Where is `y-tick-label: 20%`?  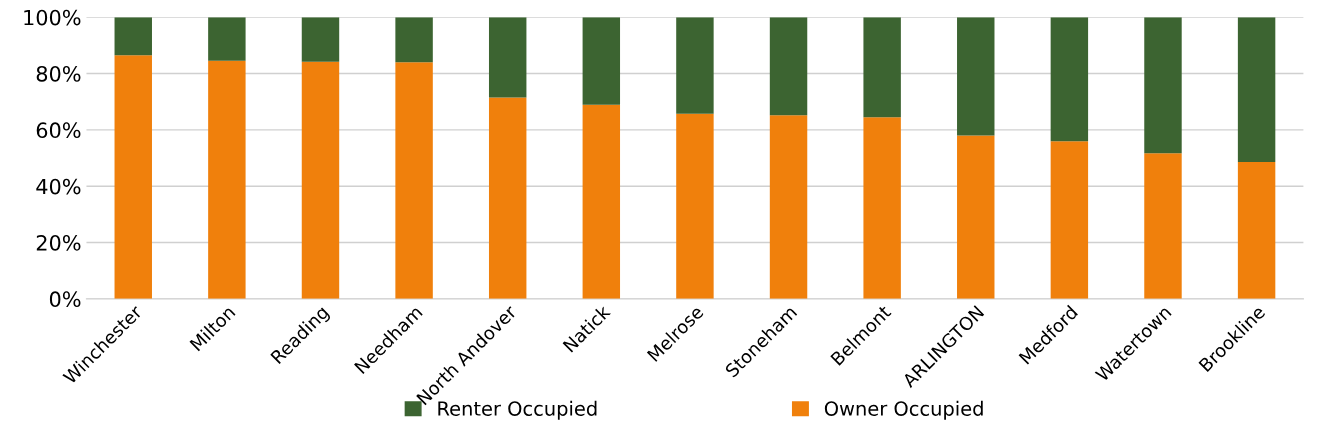
y-tick-label: 20% is located at coordinates (58, 242).